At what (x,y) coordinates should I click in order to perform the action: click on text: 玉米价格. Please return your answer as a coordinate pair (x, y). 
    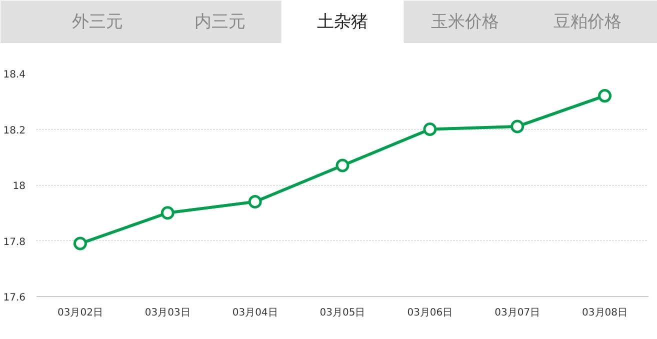
    Looking at the image, I should click on (464, 22).